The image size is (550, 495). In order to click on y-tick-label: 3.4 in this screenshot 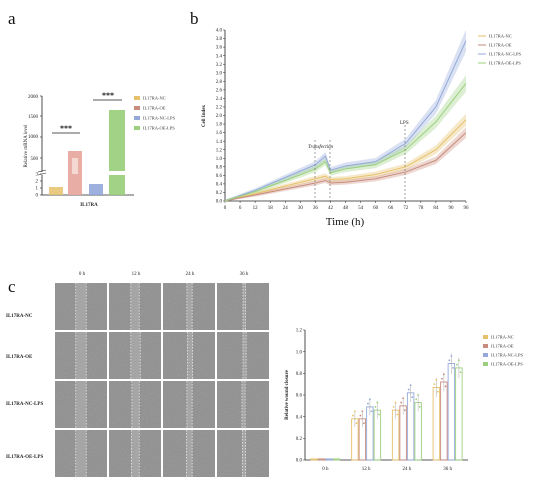, I will do `click(219, 56)`.